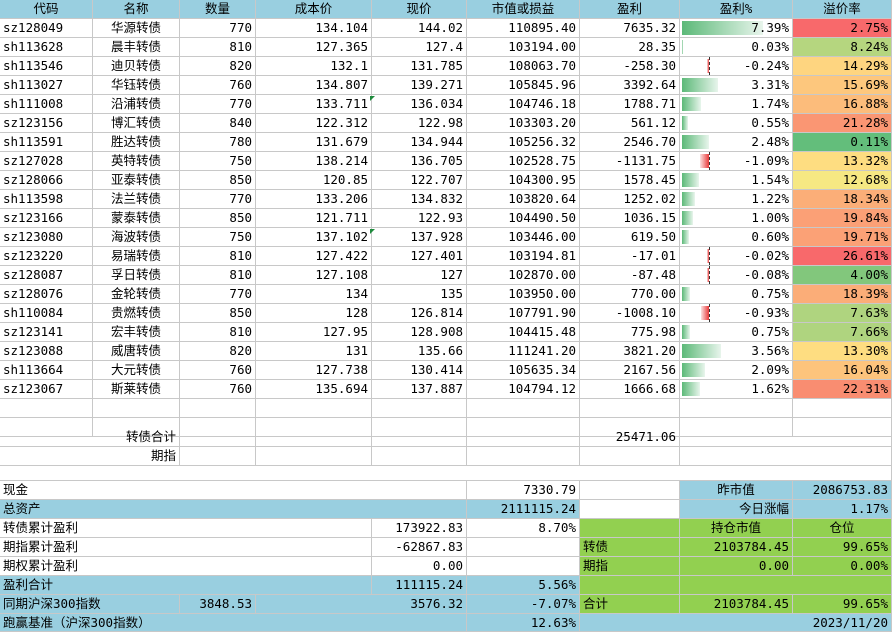 Image resolution: width=892 pixels, height=632 pixels. What do you see at coordinates (419, 585) in the screenshot?
I see `profit-total-value: 111115.24` at bounding box center [419, 585].